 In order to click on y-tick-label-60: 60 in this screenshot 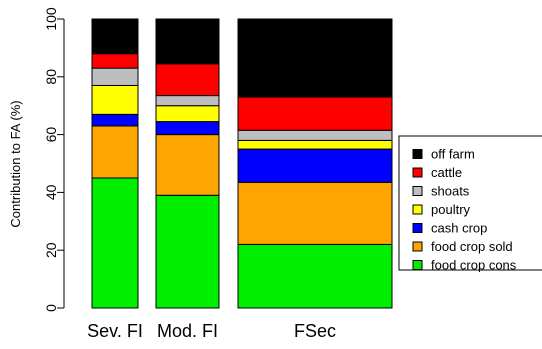, I will do `click(51, 135)`.